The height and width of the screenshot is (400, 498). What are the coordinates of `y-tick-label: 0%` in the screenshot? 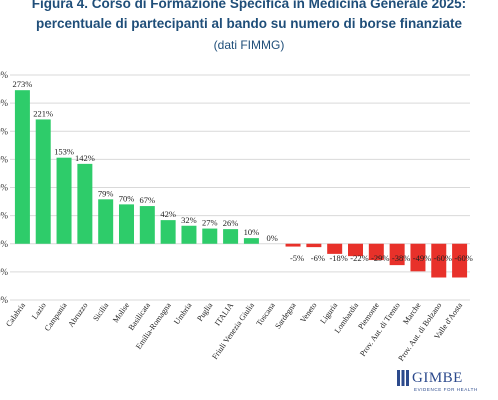 It's located at (4, 244).